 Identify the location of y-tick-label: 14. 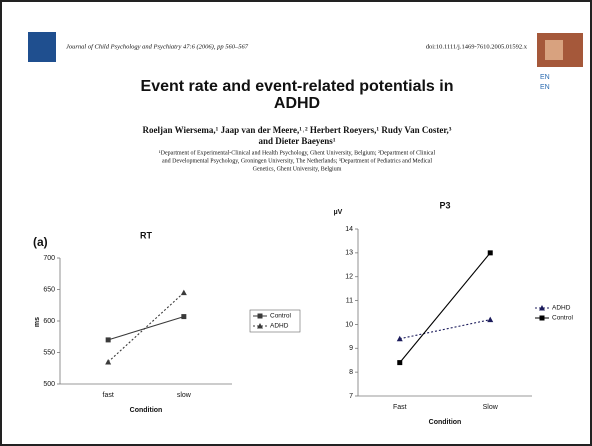
(349, 229).